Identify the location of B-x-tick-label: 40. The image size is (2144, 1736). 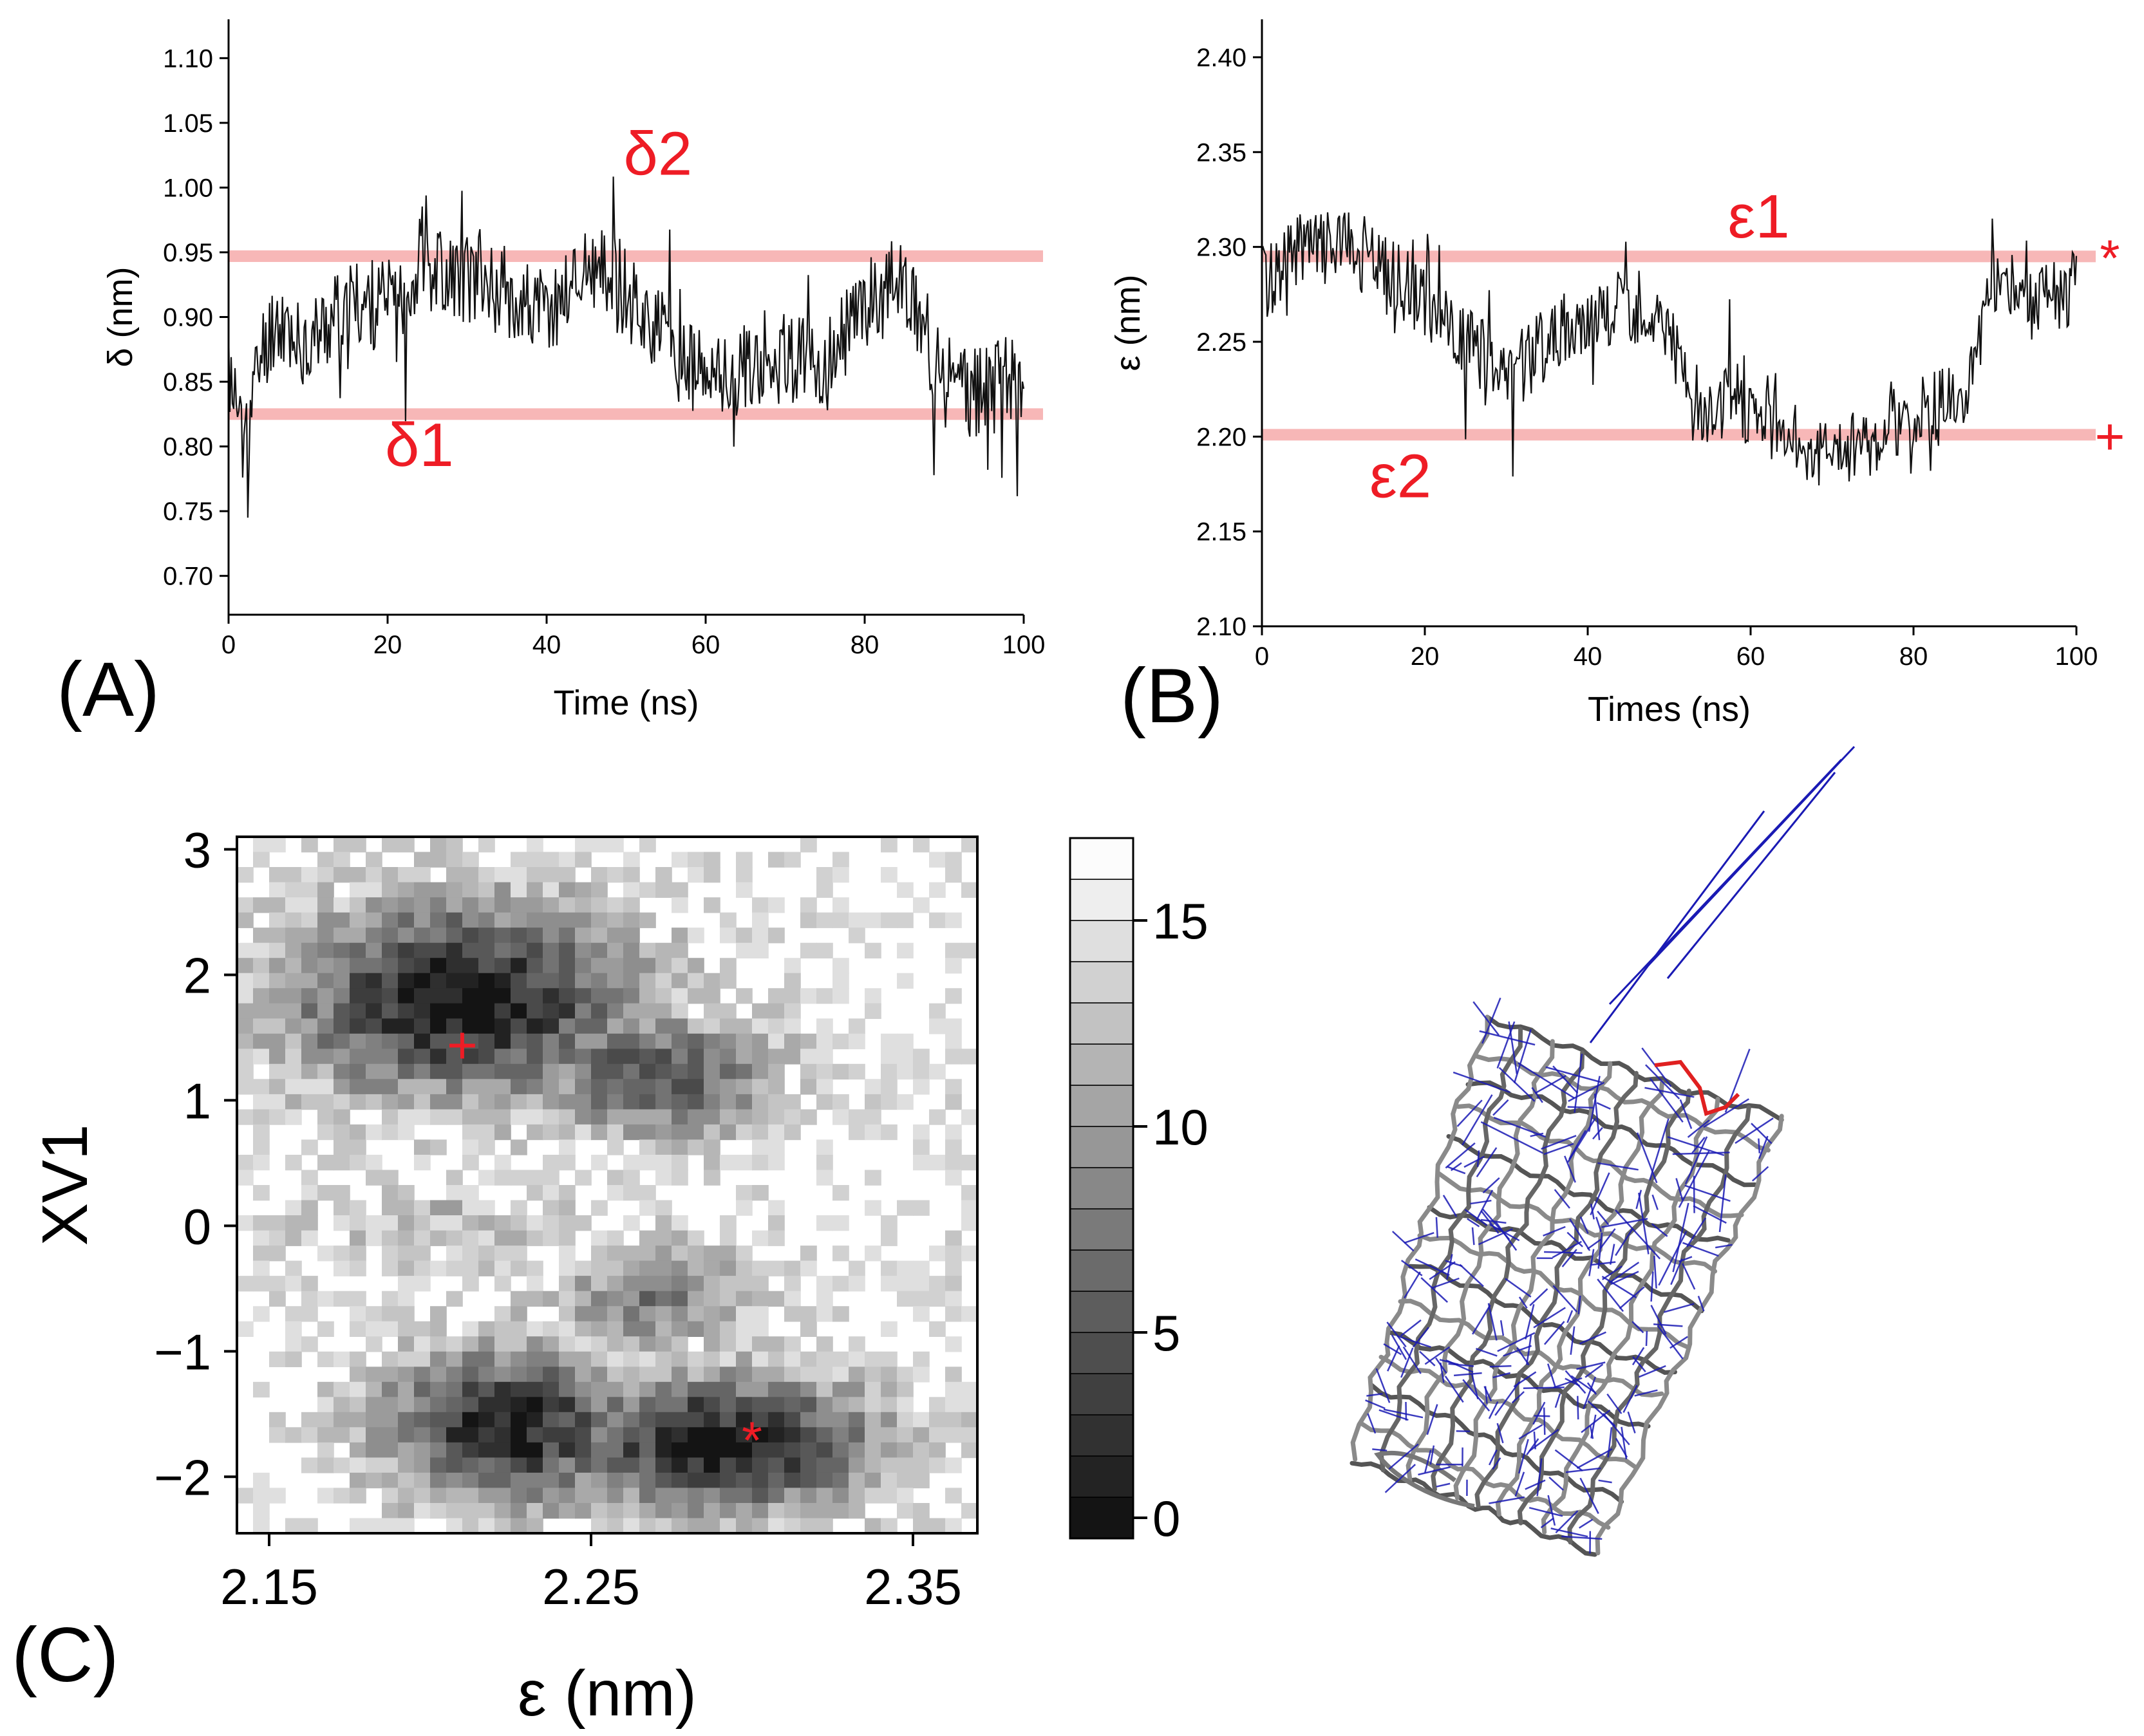
(1589, 656).